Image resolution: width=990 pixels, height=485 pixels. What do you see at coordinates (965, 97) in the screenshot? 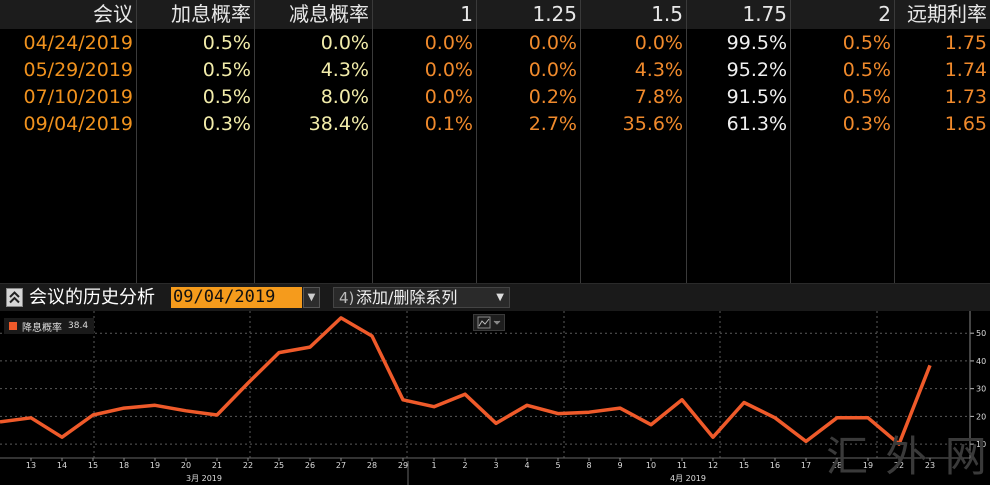
I see `table-cell: 1.73` at bounding box center [965, 97].